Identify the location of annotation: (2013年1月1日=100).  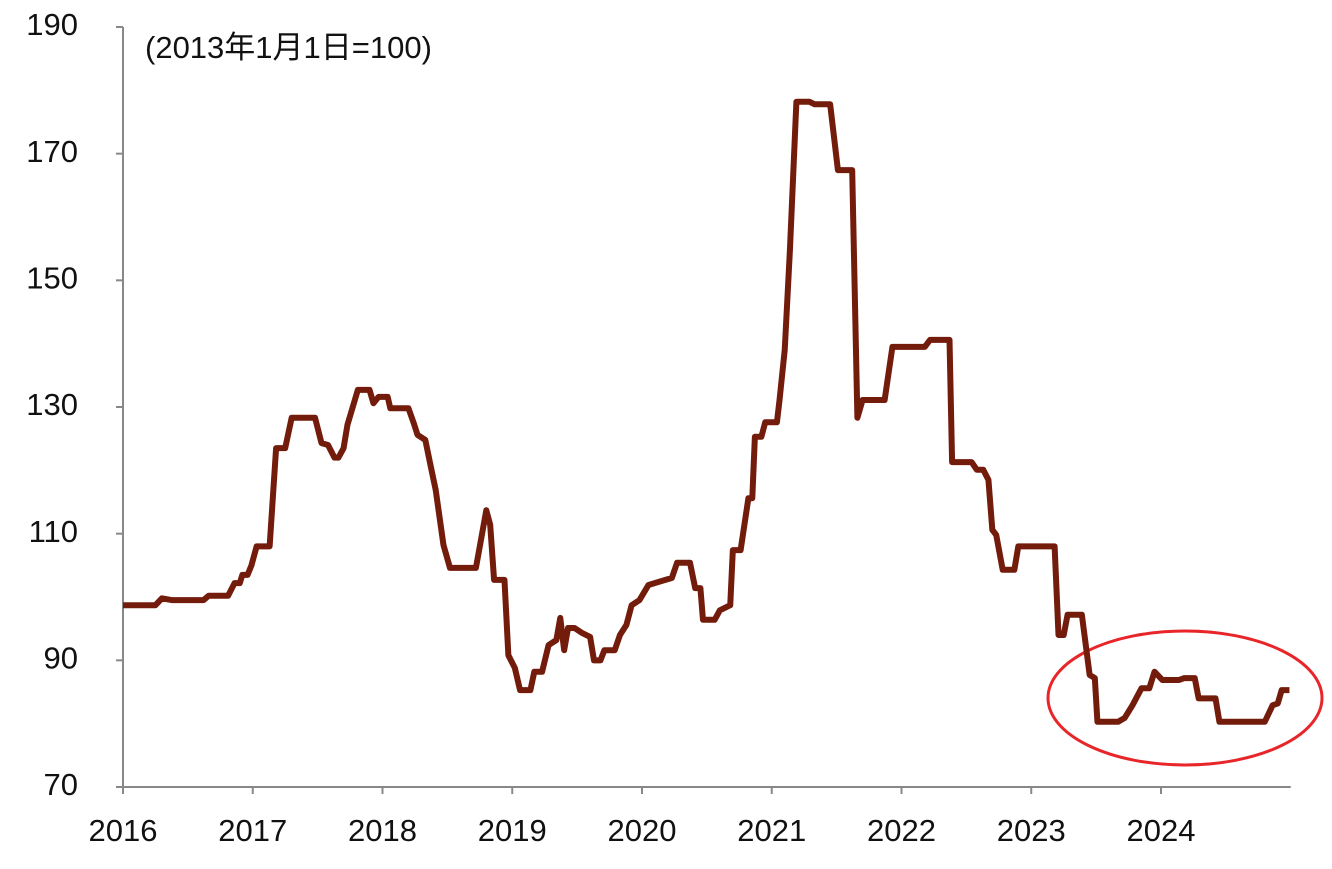
(288, 47).